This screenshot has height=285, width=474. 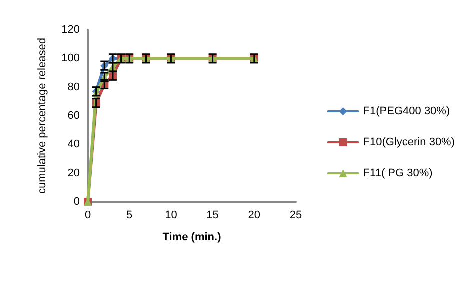 I want to click on x-tick-label: 20, so click(x=254, y=216).